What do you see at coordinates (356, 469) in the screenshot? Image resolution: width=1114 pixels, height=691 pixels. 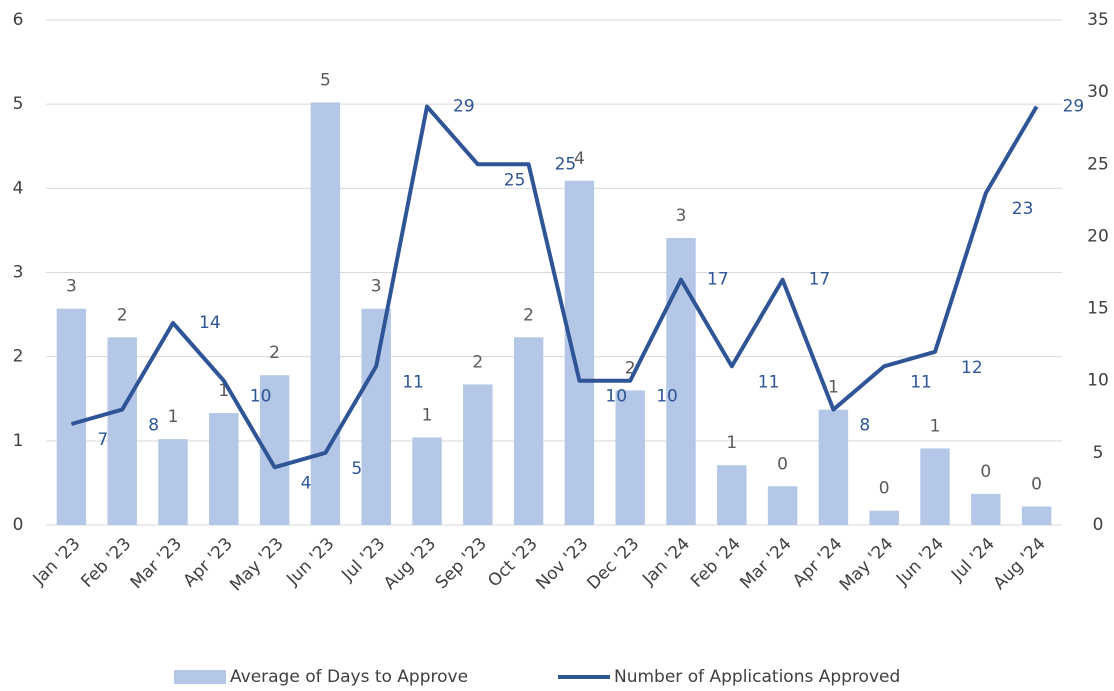 I see `line-value-label: 5` at bounding box center [356, 469].